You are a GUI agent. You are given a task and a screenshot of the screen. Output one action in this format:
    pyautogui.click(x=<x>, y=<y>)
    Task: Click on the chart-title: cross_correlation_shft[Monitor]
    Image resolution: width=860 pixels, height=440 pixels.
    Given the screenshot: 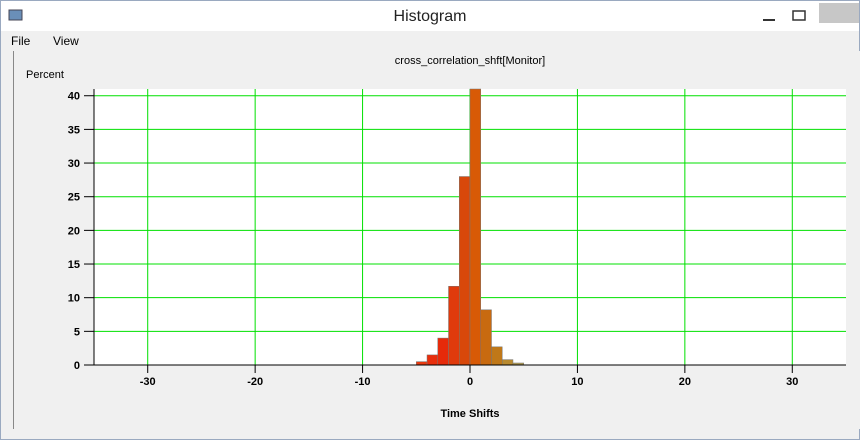 What is the action you would take?
    pyautogui.click(x=470, y=61)
    